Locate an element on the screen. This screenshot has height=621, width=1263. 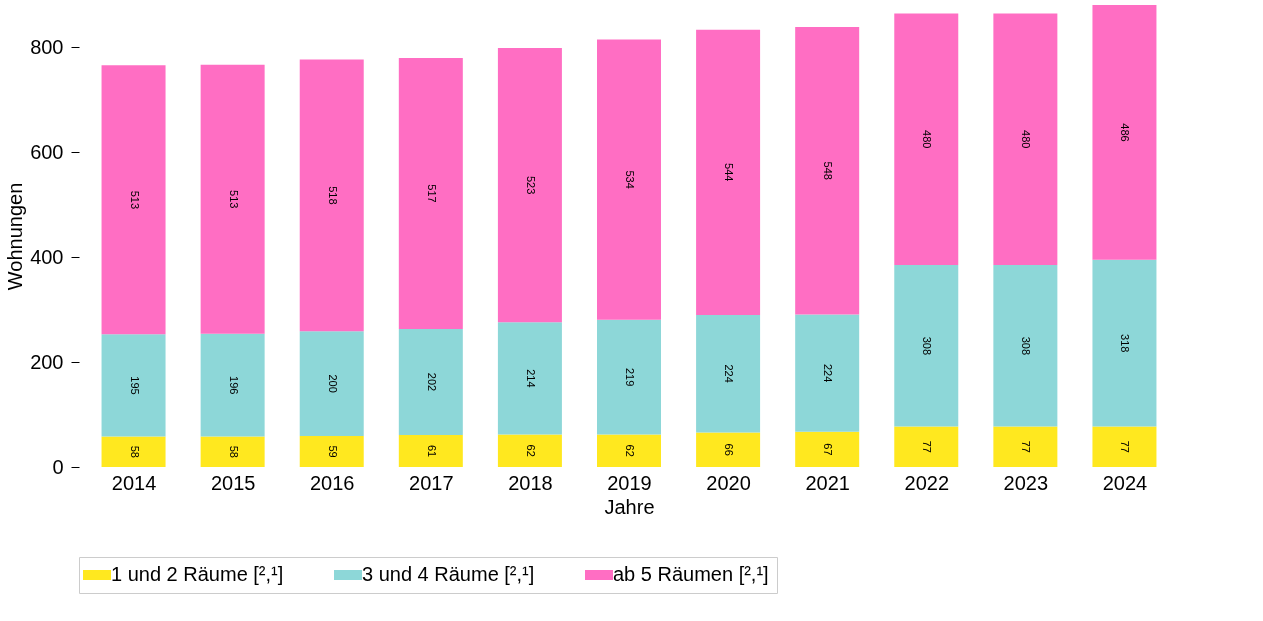
data-label: 219 is located at coordinates (630, 377).